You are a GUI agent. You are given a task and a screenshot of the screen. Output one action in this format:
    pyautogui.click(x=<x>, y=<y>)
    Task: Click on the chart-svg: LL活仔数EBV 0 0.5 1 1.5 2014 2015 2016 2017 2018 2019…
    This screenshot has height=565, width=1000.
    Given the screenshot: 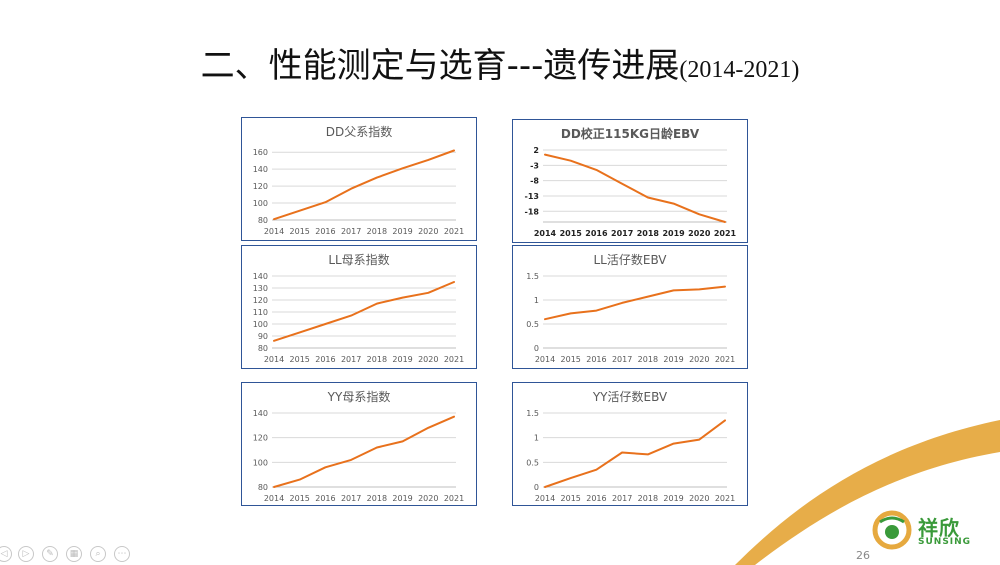 What is the action you would take?
    pyautogui.click(x=630, y=308)
    